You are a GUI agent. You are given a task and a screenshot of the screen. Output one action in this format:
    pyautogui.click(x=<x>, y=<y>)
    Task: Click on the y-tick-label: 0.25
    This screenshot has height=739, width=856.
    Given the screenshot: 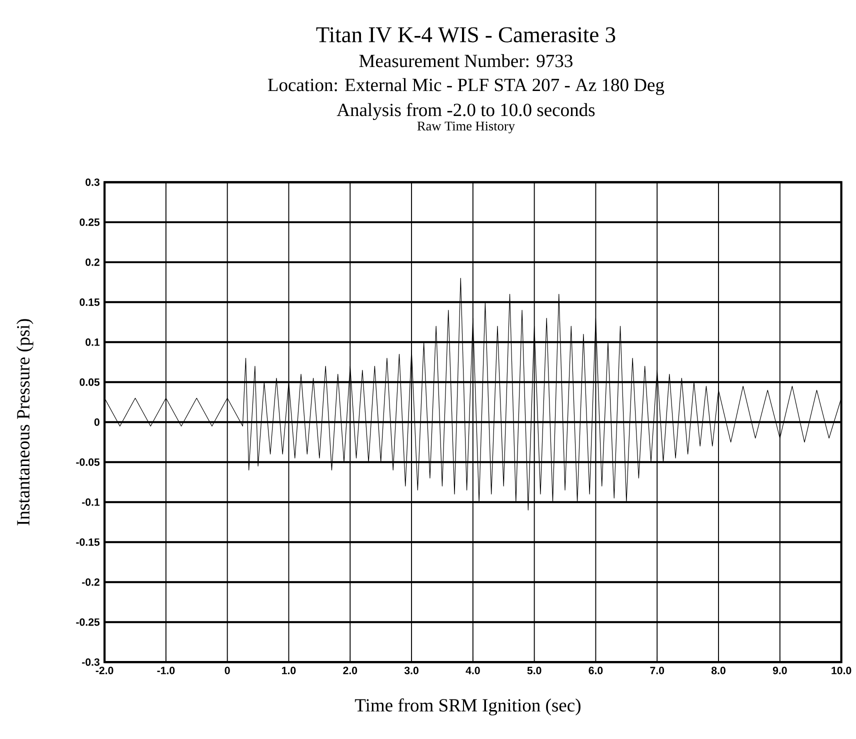 What is the action you would take?
    pyautogui.click(x=90, y=222)
    